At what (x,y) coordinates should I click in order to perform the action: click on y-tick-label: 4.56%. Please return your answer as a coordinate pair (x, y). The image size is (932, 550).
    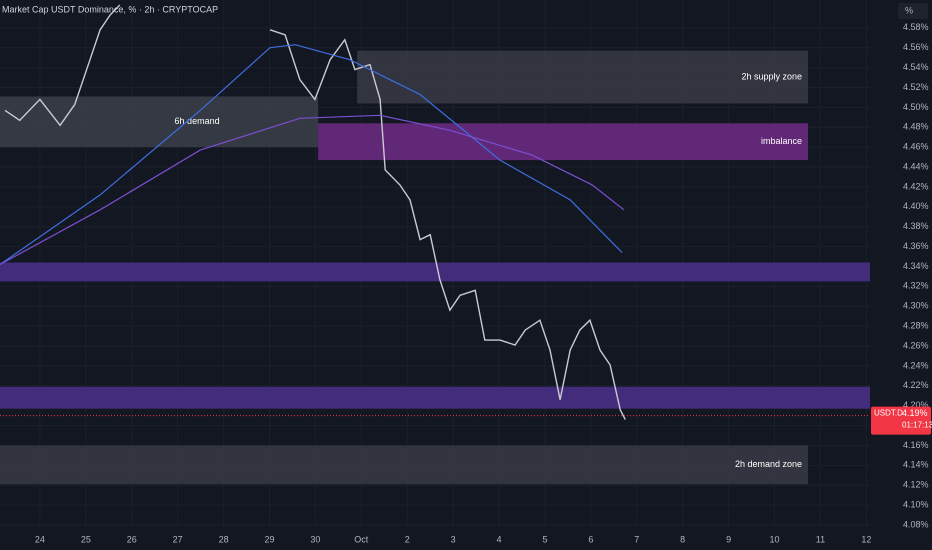
    Looking at the image, I should click on (916, 47).